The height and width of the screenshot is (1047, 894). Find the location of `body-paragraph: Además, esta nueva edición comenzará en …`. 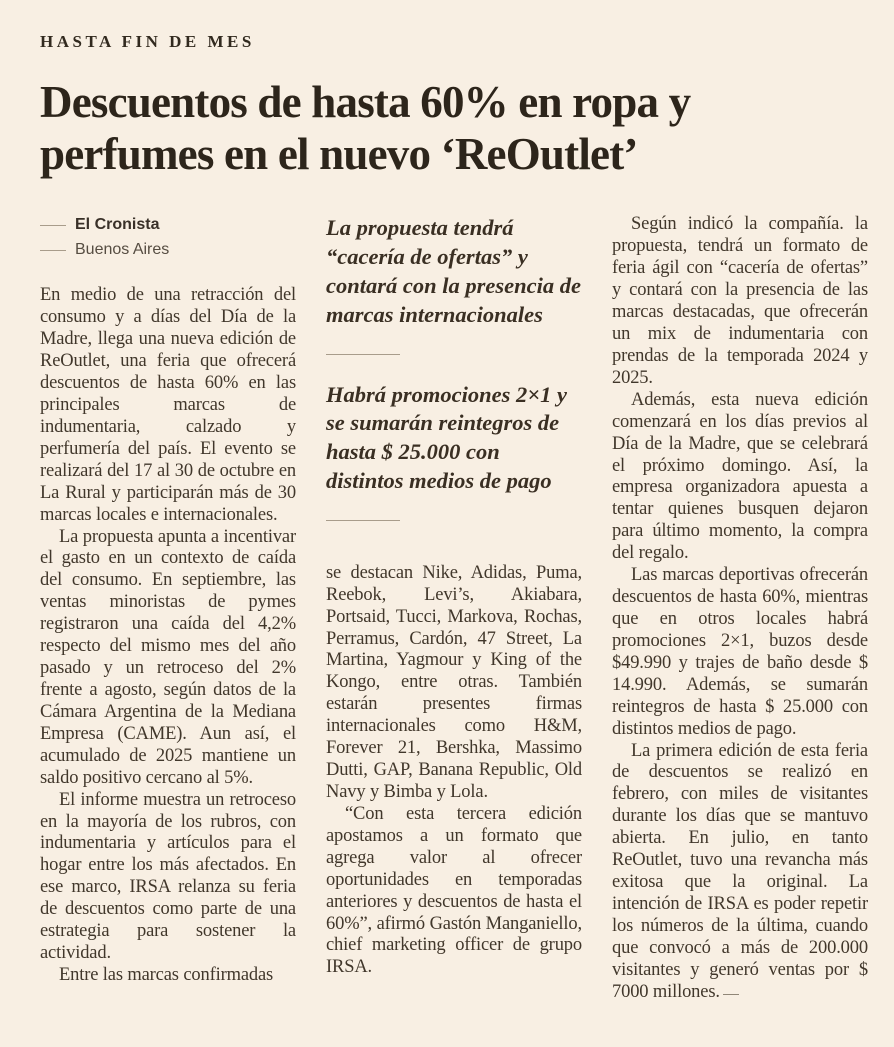

body-paragraph: Además, esta nueva edición comenzará en … is located at coordinates (740, 476).